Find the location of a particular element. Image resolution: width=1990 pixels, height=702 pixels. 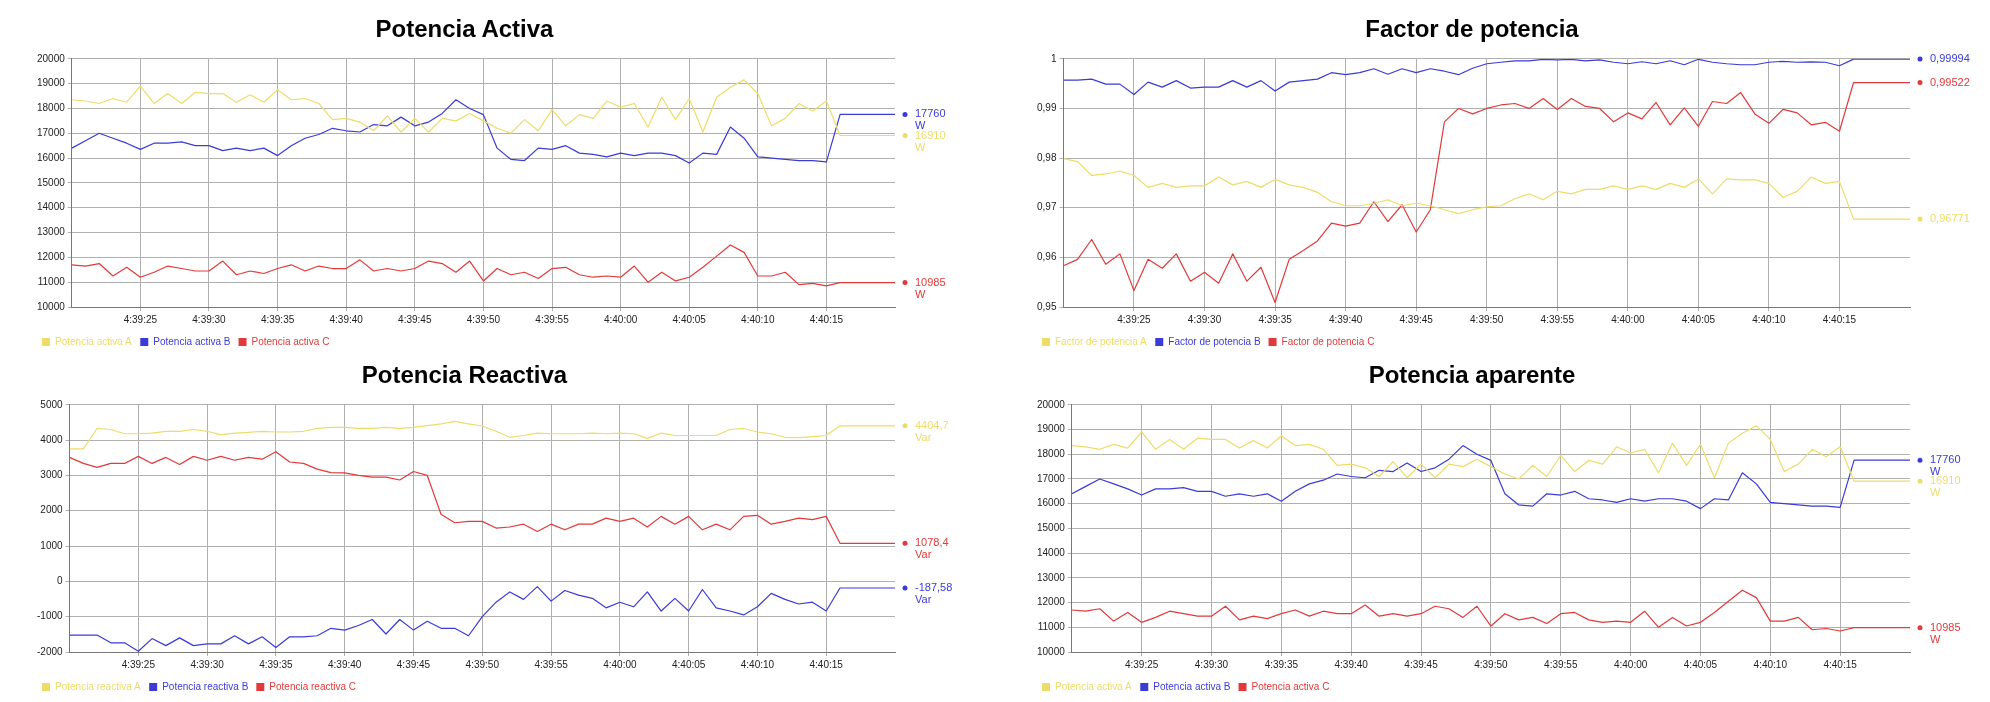

y-tick-label: 0 is located at coordinates (60, 581).